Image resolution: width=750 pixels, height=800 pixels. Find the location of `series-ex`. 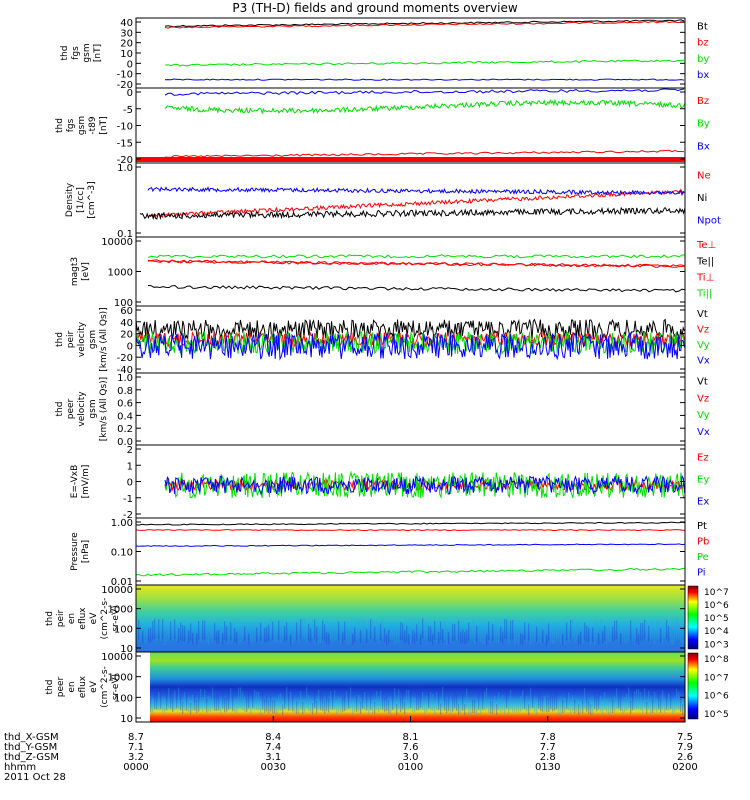

series-ex is located at coordinates (425, 485).